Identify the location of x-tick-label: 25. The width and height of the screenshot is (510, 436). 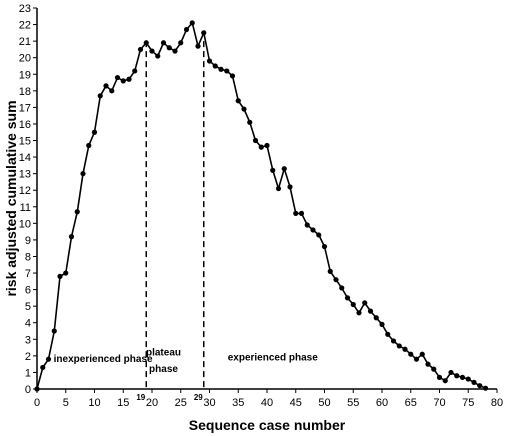
(181, 403).